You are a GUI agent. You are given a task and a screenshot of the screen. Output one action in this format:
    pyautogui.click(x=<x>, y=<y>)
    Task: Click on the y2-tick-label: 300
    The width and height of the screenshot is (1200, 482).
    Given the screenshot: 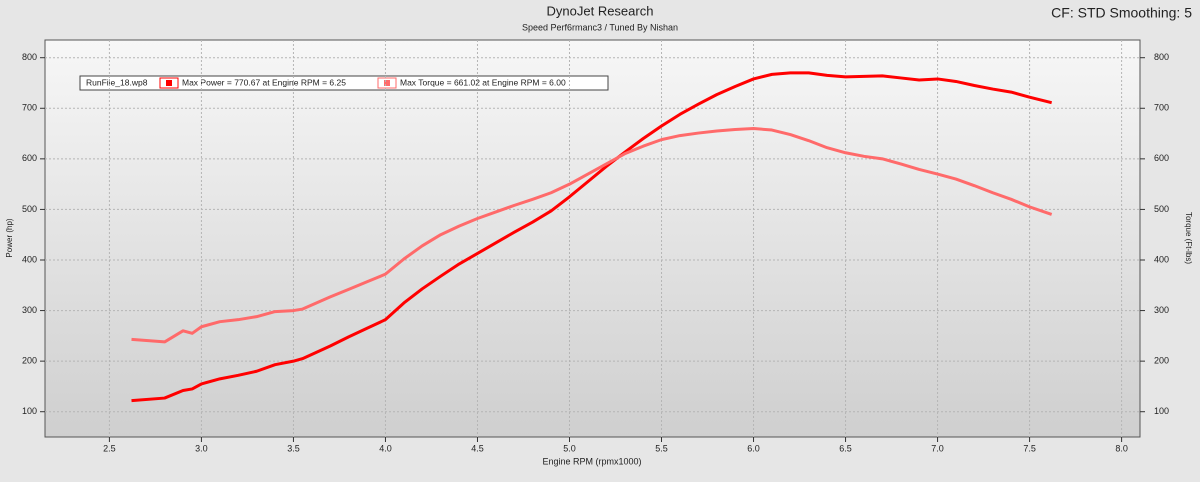 What is the action you would take?
    pyautogui.click(x=1161, y=310)
    